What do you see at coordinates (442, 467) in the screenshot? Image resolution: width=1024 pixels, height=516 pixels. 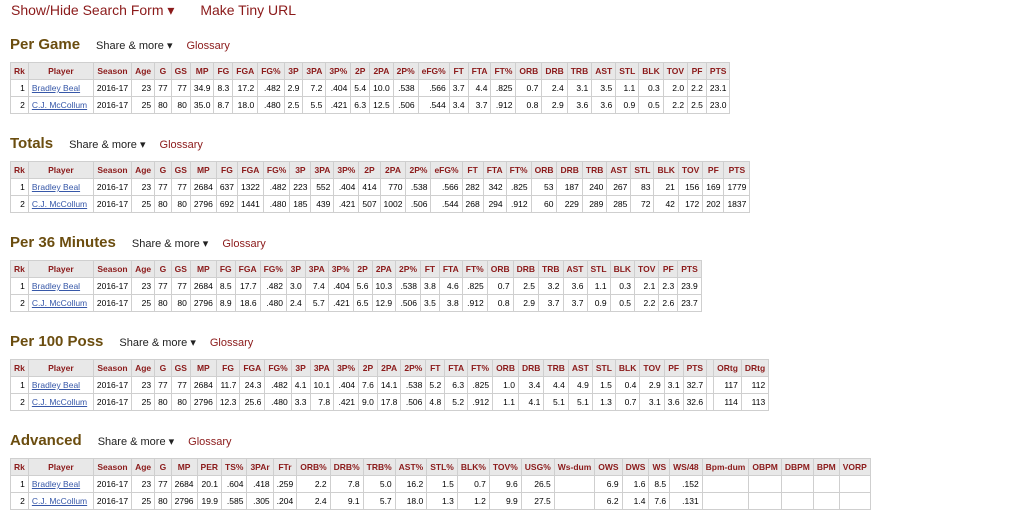 I see `column-header: STL%` at bounding box center [442, 467].